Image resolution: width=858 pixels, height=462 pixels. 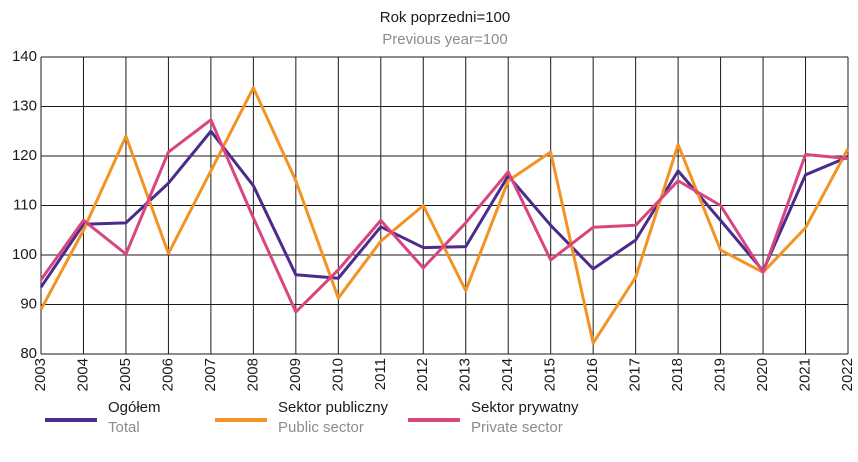 What do you see at coordinates (507, 374) in the screenshot?
I see `x-tick-label: 2014` at bounding box center [507, 374].